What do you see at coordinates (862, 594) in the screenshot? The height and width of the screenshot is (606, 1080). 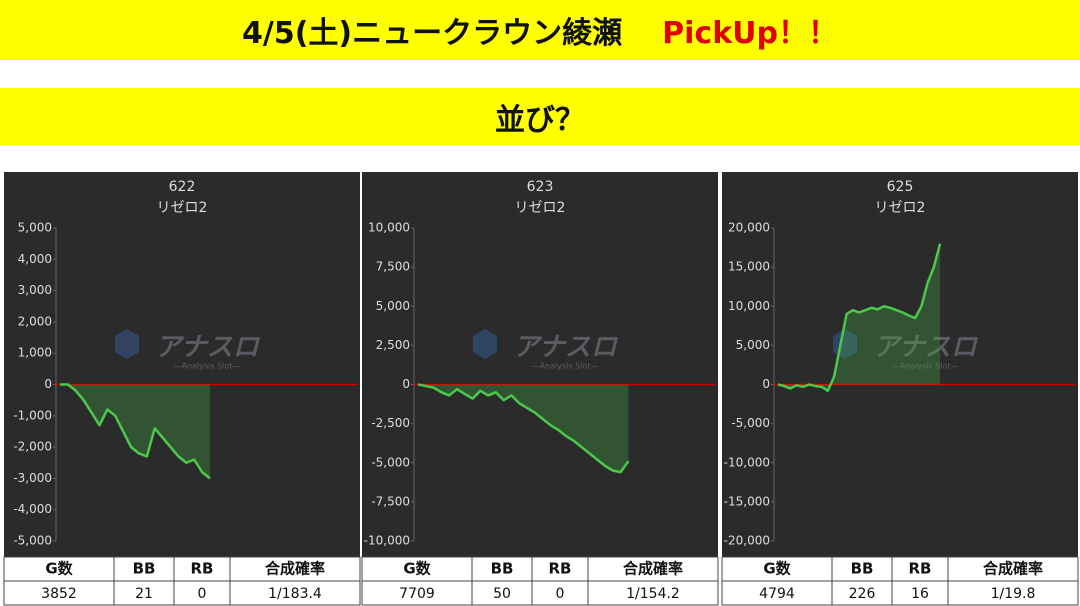 I see `table-cell: 226` at bounding box center [862, 594].